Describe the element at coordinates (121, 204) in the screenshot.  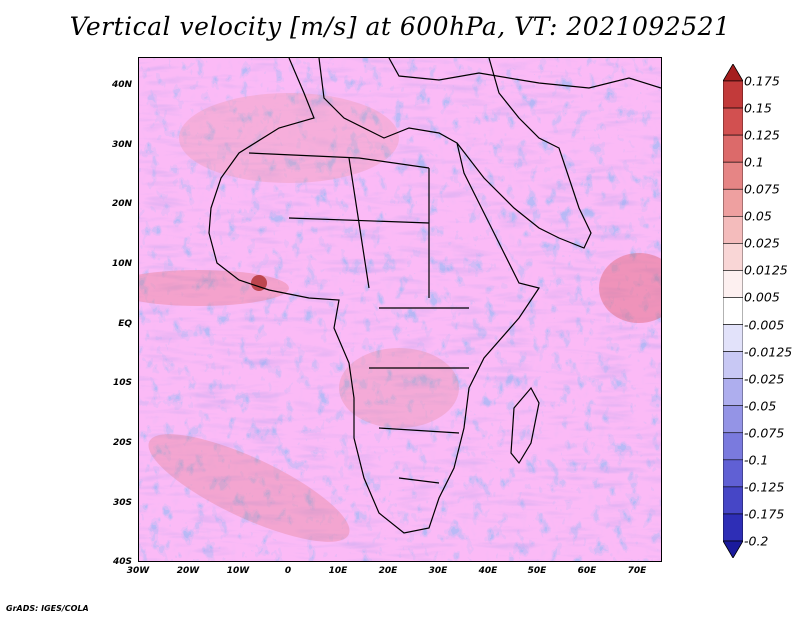
I see `lat-tick-label: 20N` at that location.